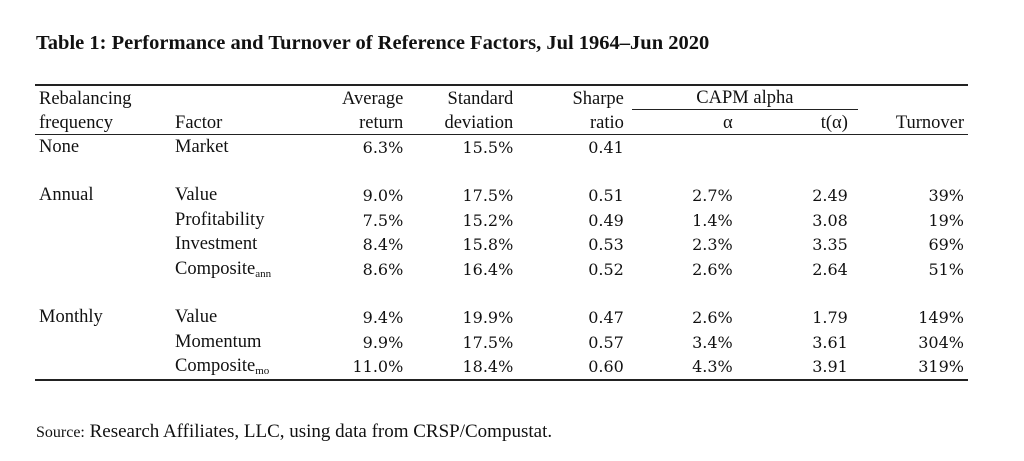 This screenshot has height=461, width=1024. What do you see at coordinates (488, 269) in the screenshot?
I see `std-deviation-cell-text: 16.4%` at bounding box center [488, 269].